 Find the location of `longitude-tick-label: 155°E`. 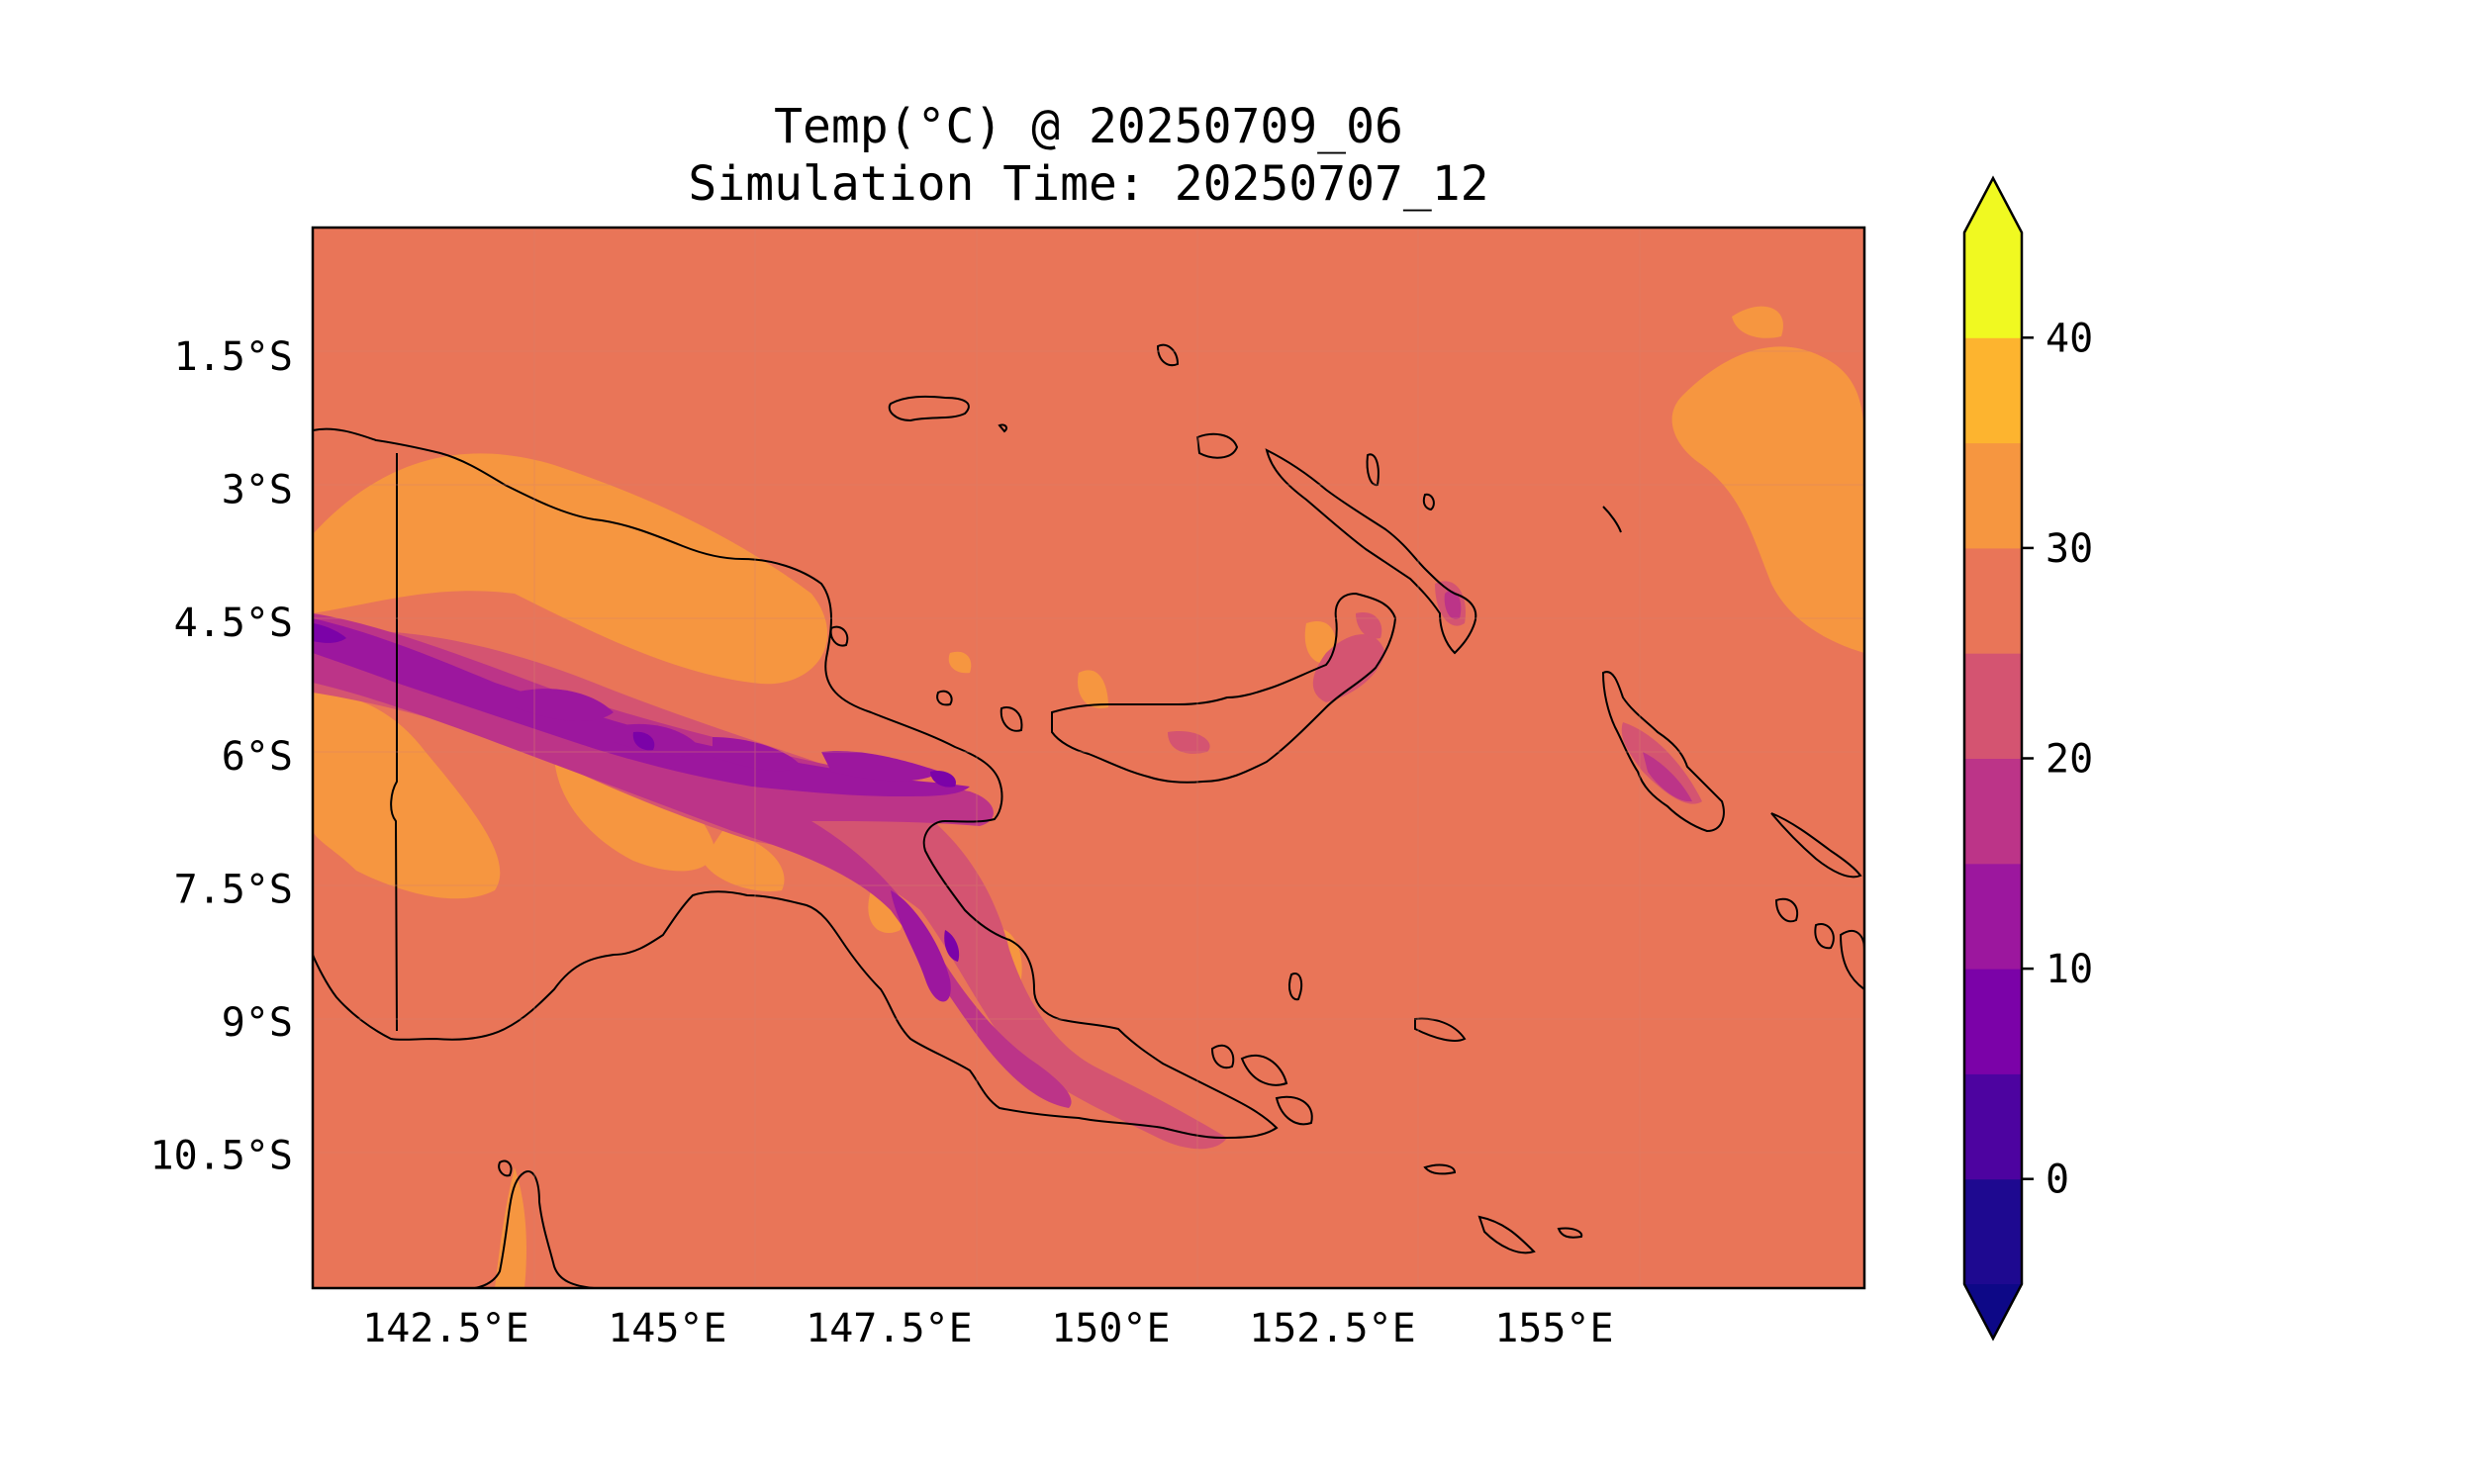

longitude-tick-label: 155°E is located at coordinates (1554, 1328).